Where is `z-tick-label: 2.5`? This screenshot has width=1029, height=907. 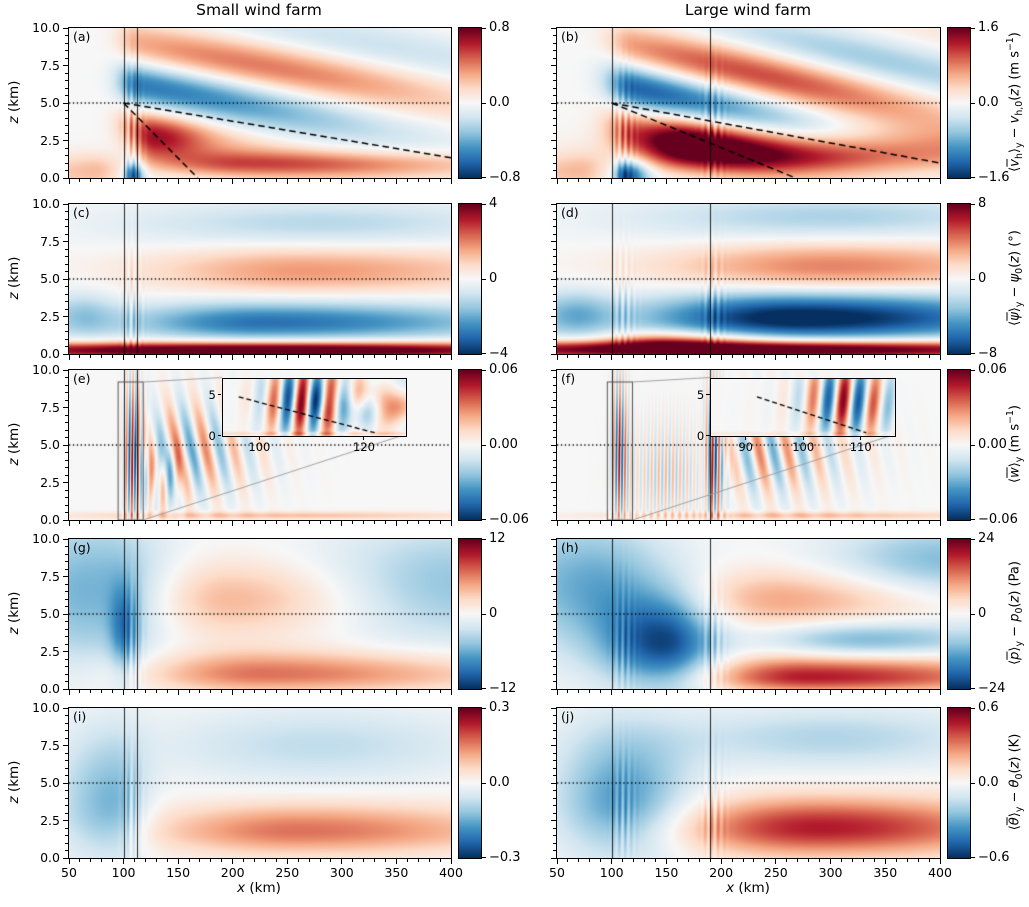 z-tick-label: 2.5 is located at coordinates (50, 482).